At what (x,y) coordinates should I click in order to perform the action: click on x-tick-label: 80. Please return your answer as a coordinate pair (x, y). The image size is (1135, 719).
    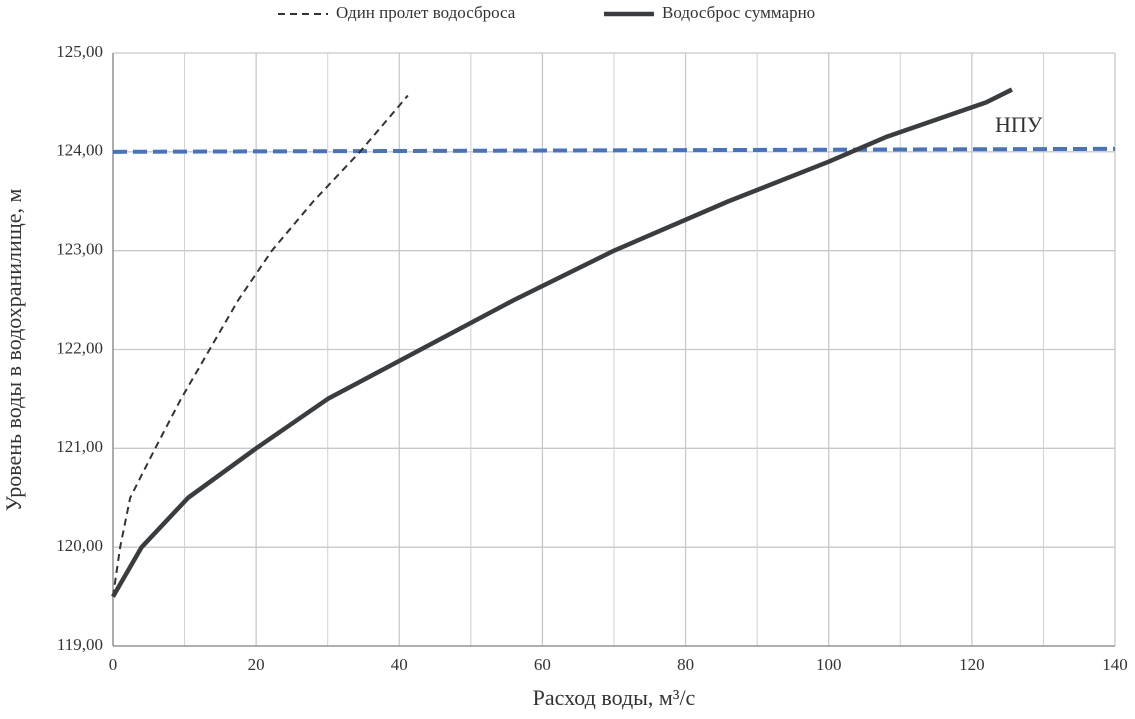
    Looking at the image, I should click on (685, 664).